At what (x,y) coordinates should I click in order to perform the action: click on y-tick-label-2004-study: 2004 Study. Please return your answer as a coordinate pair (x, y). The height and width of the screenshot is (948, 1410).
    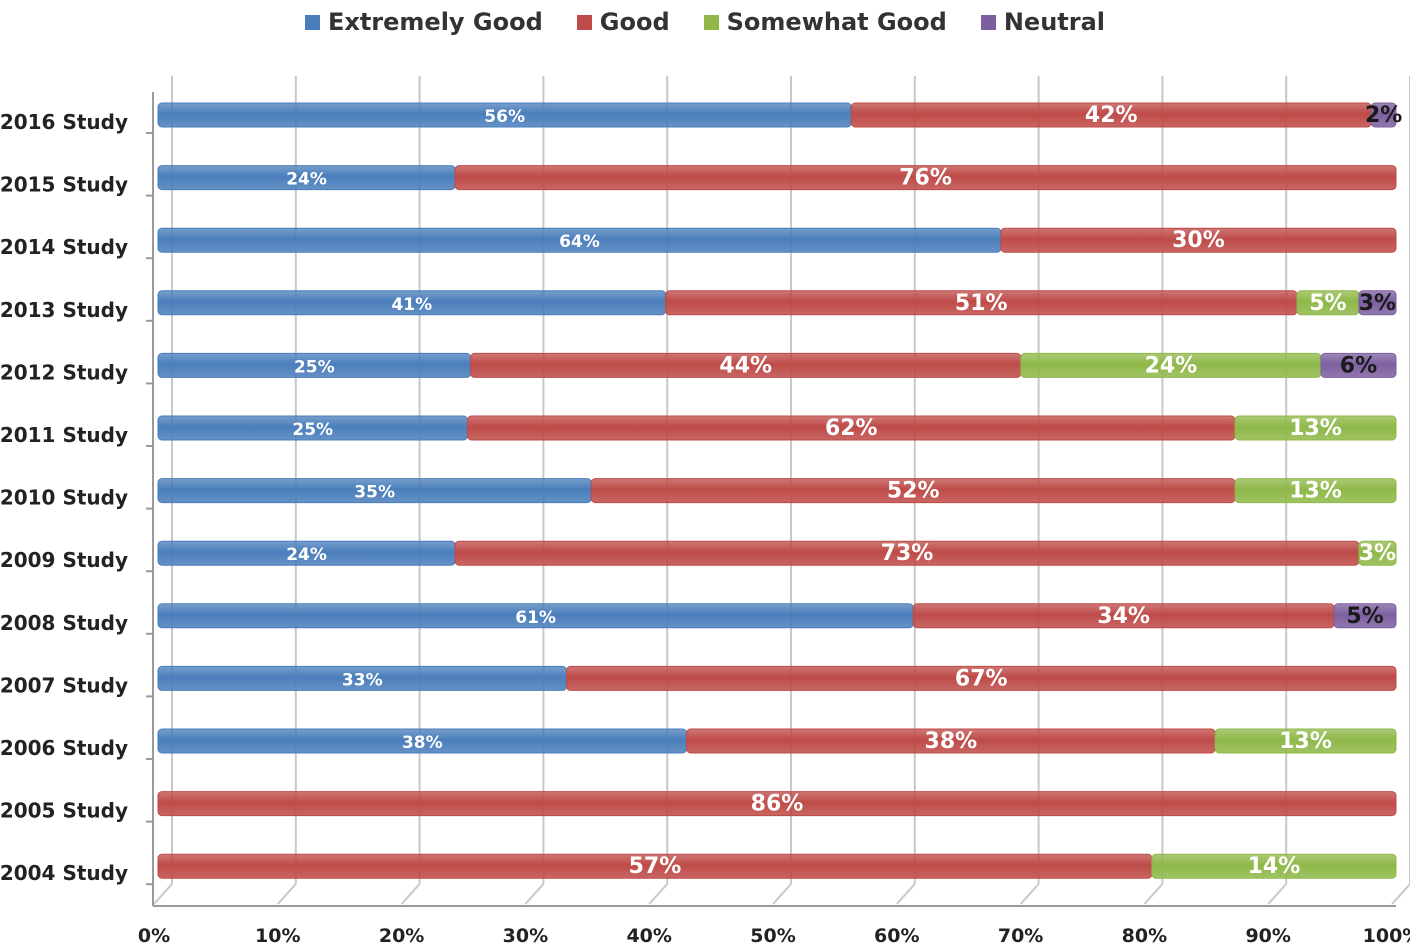
    Looking at the image, I should click on (64, 873).